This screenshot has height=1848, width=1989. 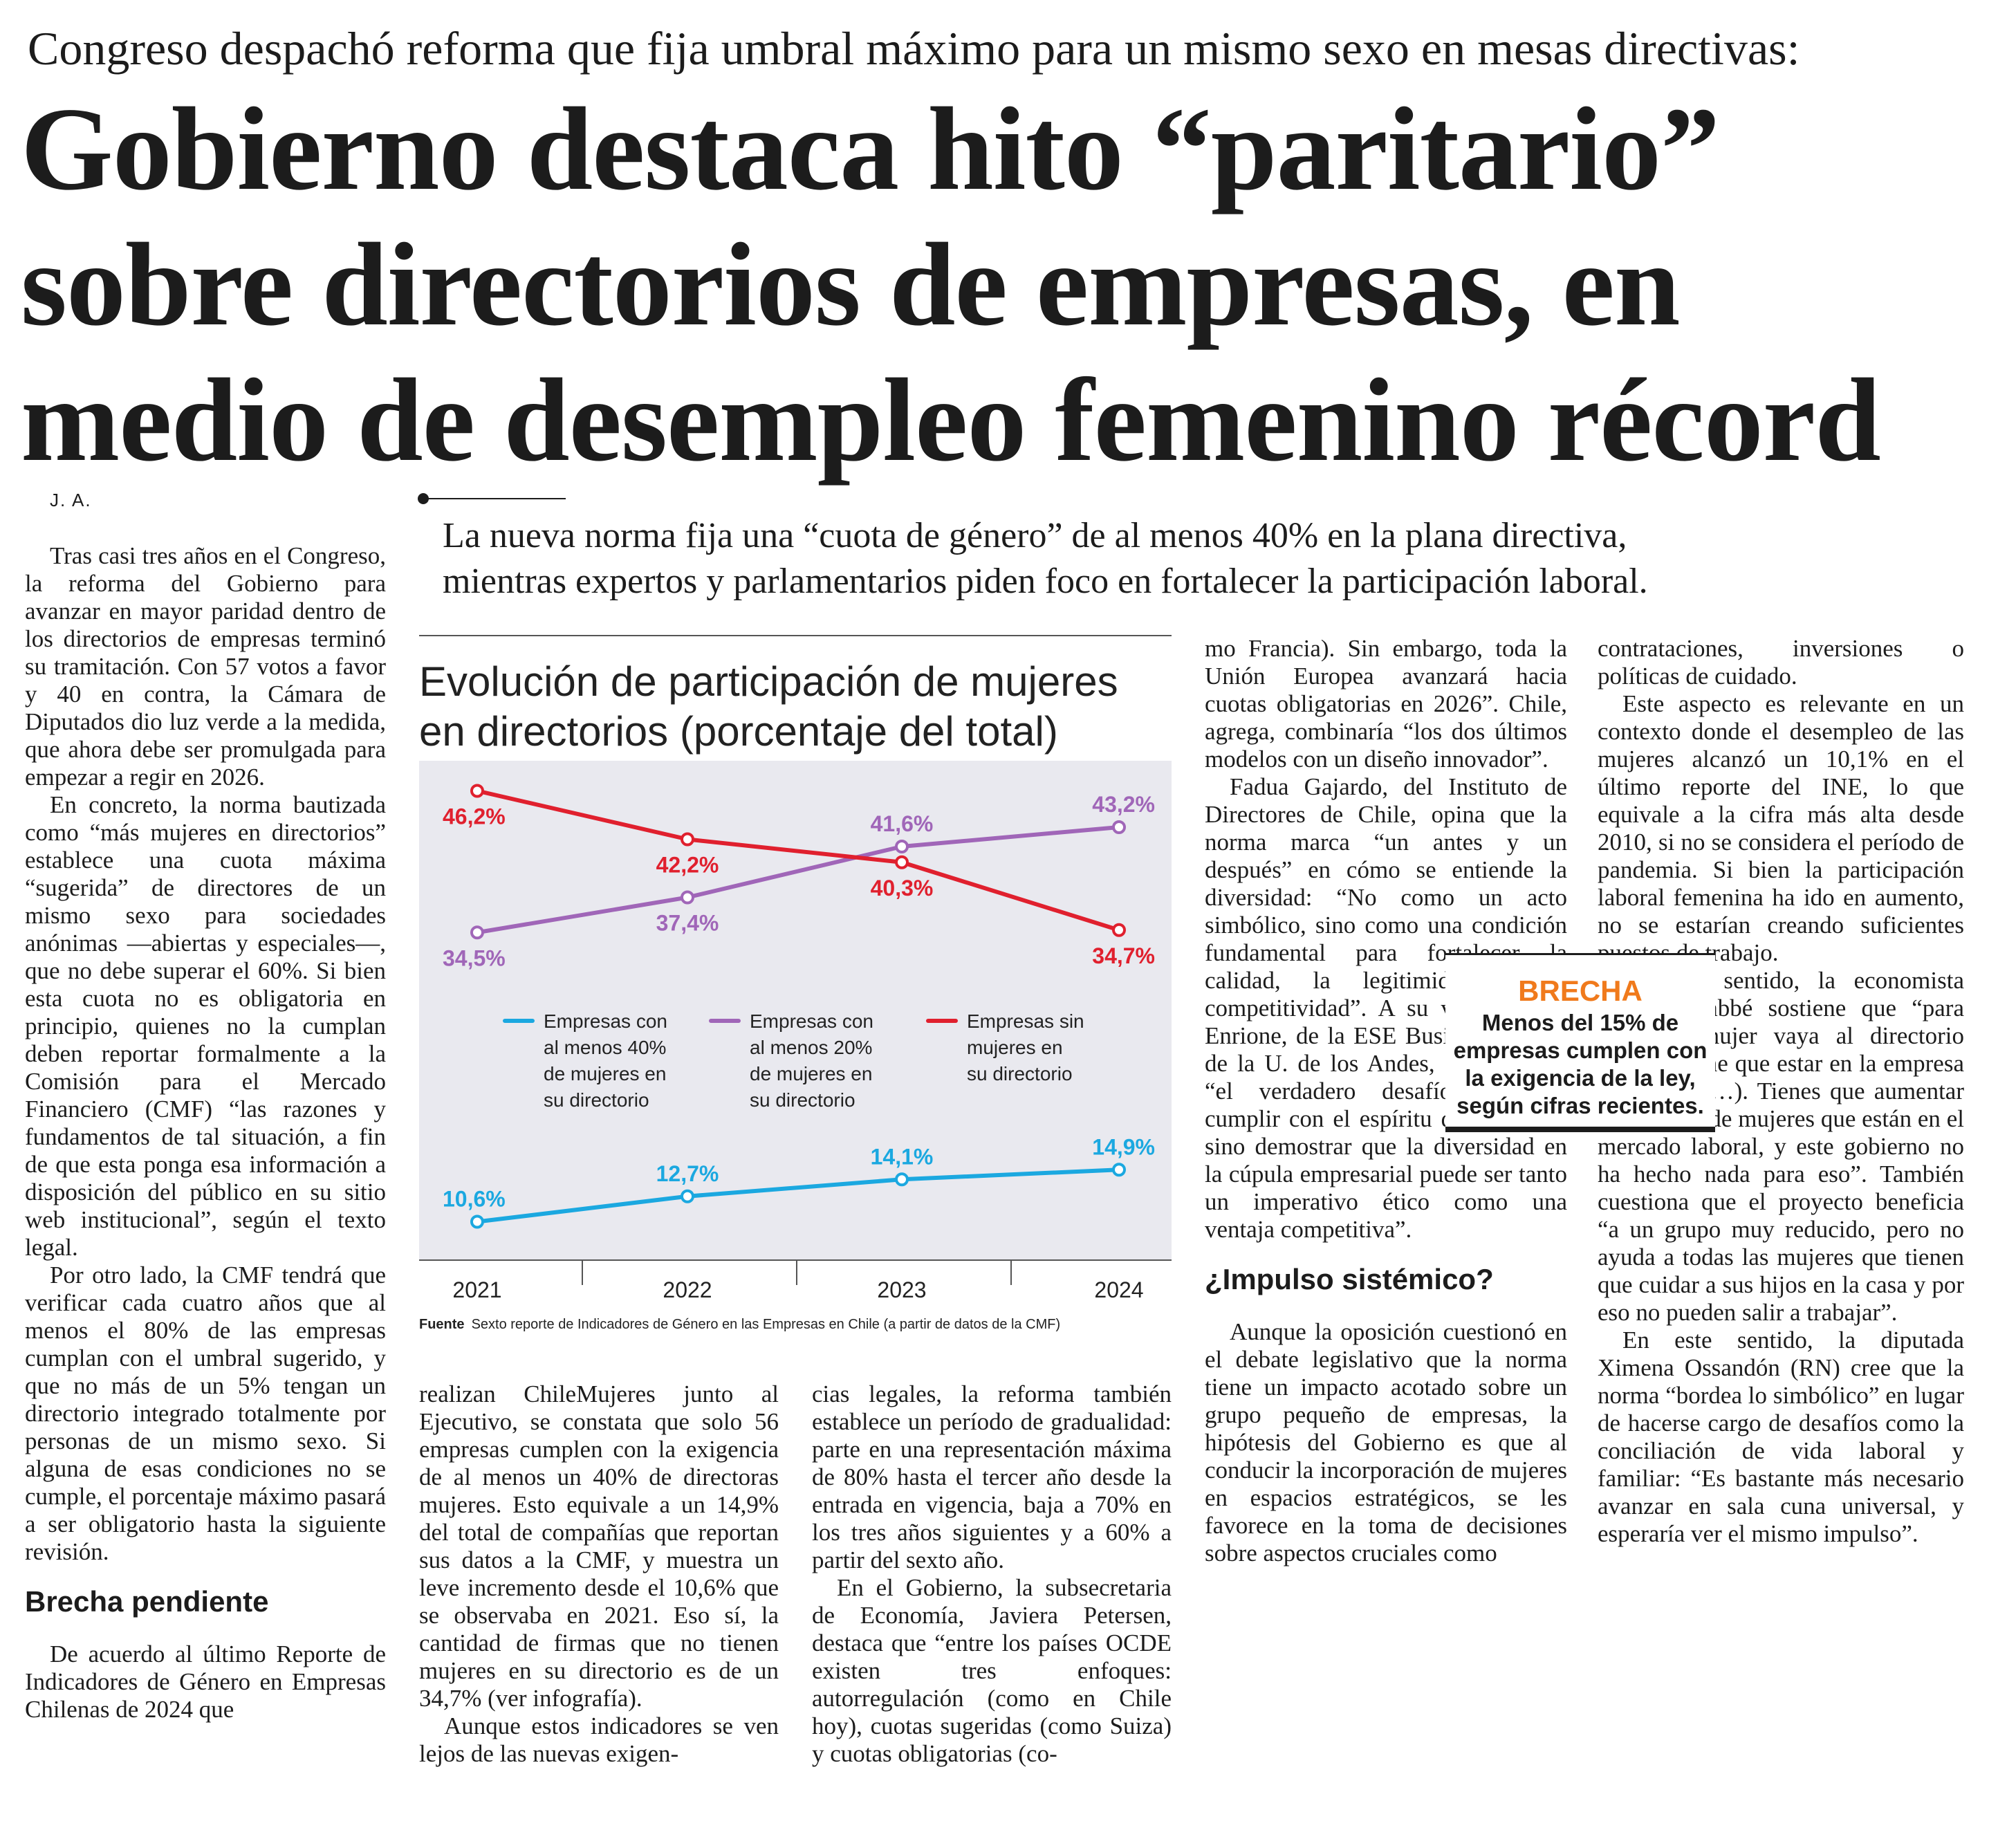 What do you see at coordinates (902, 888) in the screenshot?
I see `data-label: 40,3%` at bounding box center [902, 888].